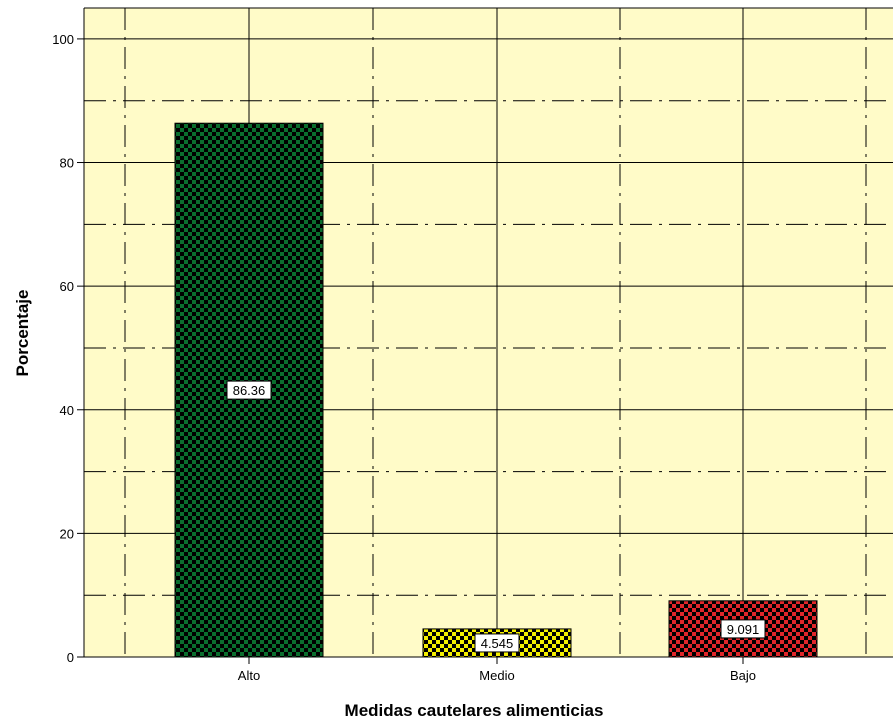 Image resolution: width=893 pixels, height=724 pixels. Describe the element at coordinates (63, 39) in the screenshot. I see `y-tick-label: 100` at that location.